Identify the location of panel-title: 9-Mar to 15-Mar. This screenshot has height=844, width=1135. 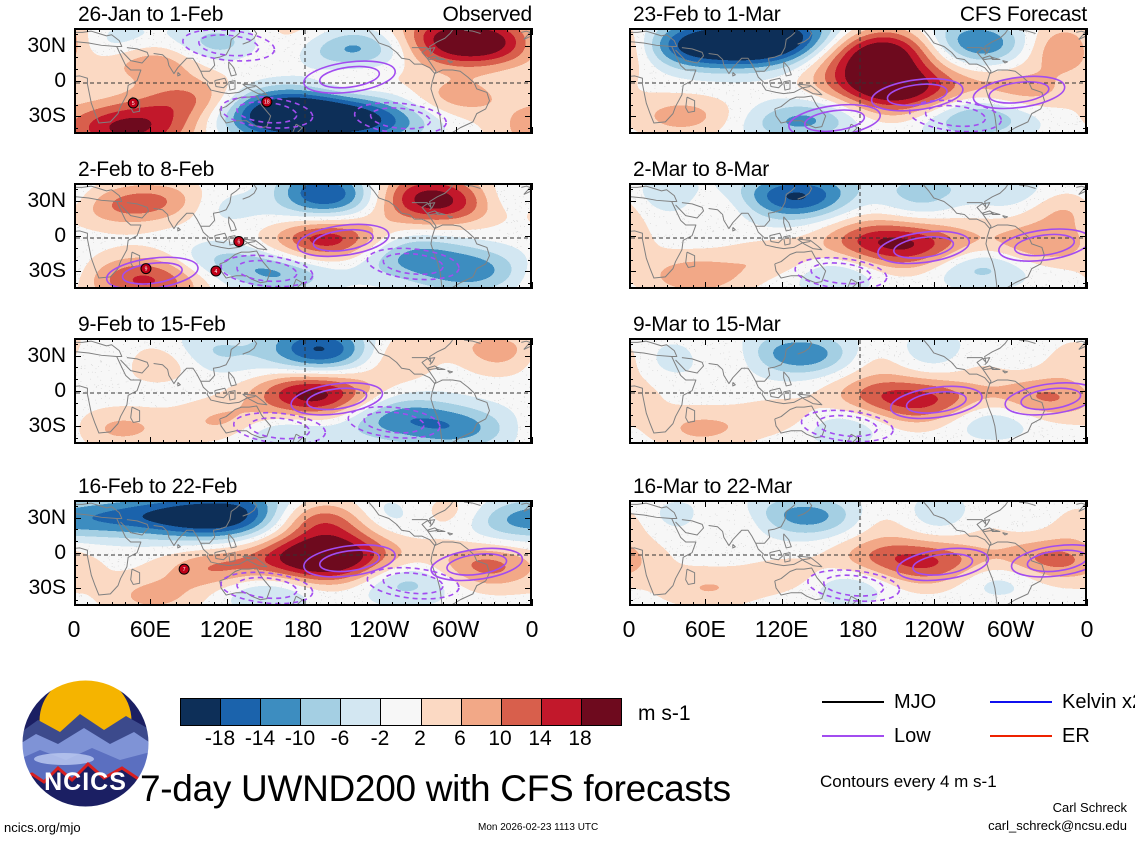
(707, 324).